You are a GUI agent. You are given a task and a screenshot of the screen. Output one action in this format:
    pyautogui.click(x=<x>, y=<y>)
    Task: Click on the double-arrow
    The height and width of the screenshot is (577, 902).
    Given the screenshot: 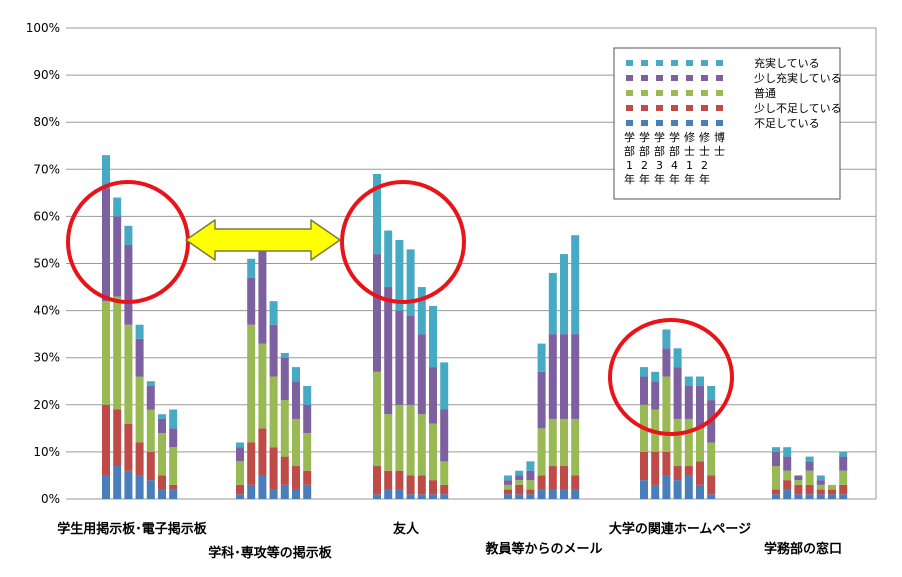 What is the action you would take?
    pyautogui.click(x=263, y=240)
    